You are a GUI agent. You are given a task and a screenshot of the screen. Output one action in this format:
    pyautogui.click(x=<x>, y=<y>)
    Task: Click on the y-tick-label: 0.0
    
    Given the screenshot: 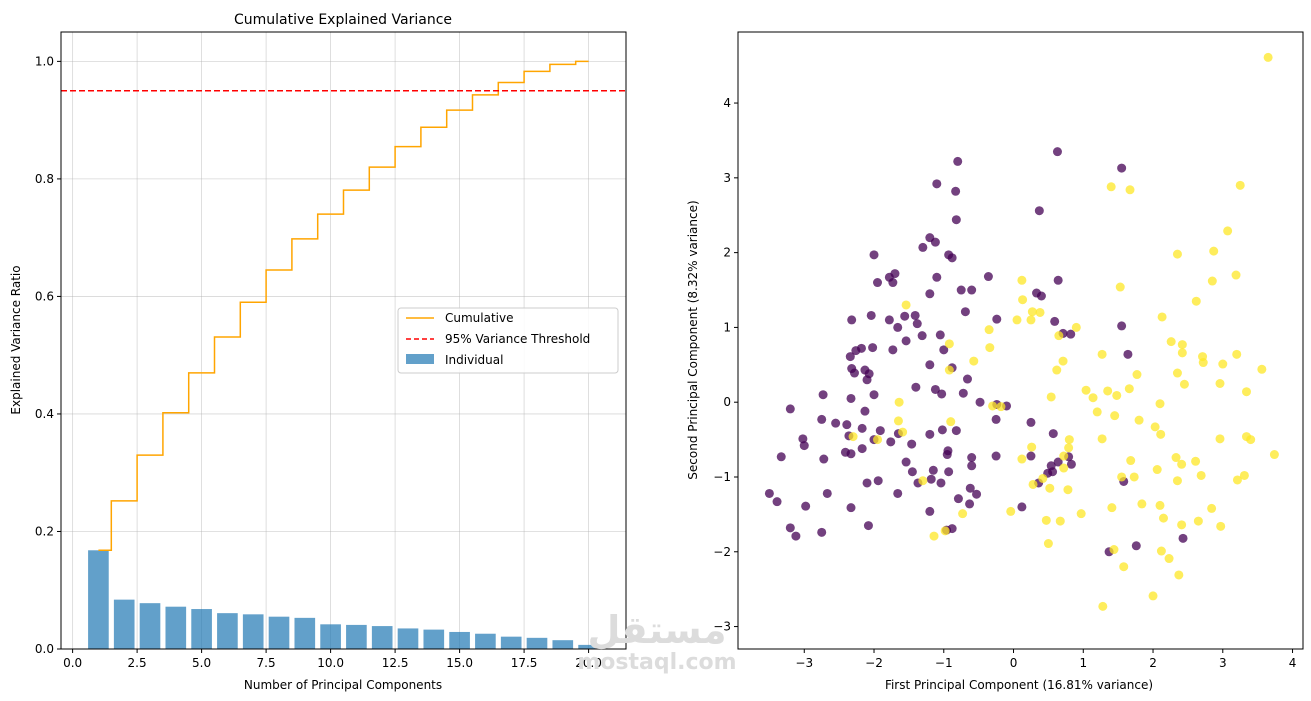 What is the action you would take?
    pyautogui.click(x=44, y=649)
    